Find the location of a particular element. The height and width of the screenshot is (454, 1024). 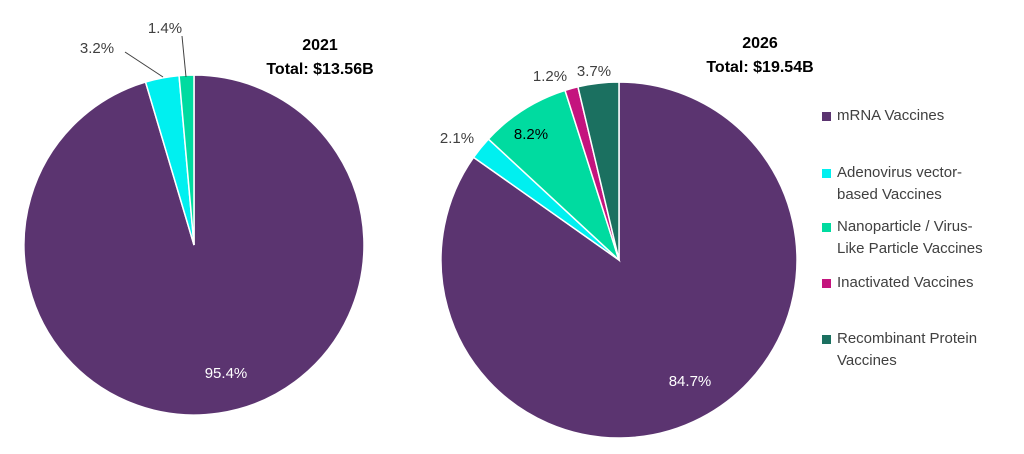

title: 2026 is located at coordinates (760, 43).